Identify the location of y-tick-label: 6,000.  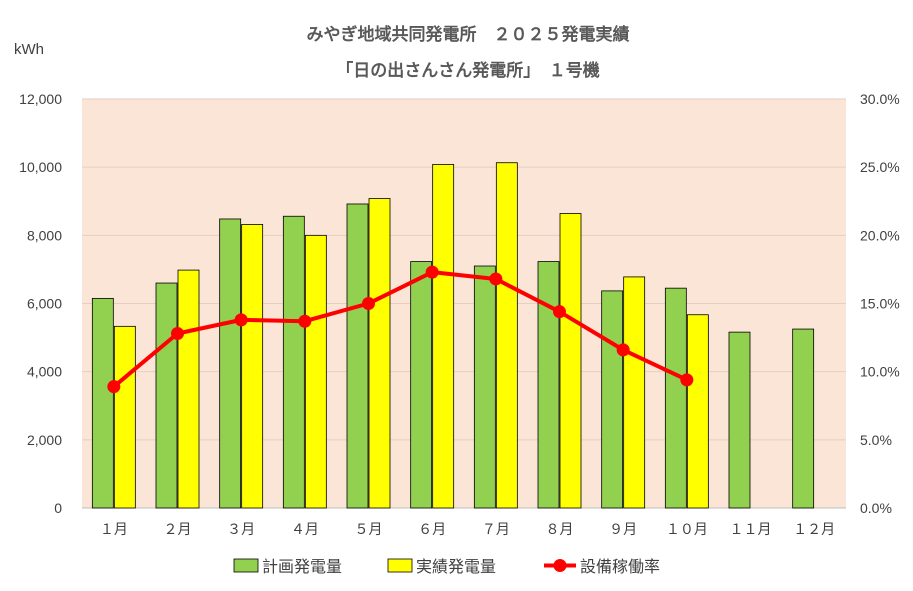
(44, 304).